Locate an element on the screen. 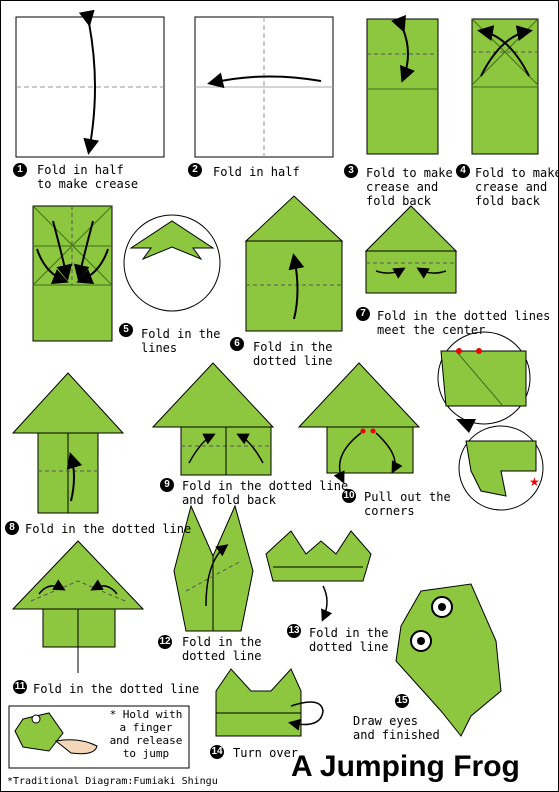 The height and width of the screenshot is (792, 559). step-9-figure is located at coordinates (213, 419).